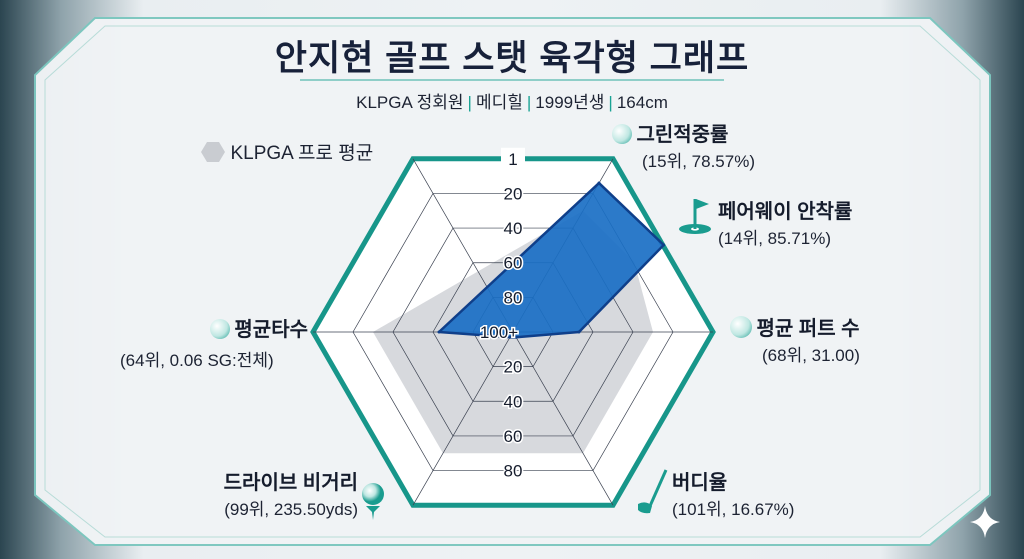 The image size is (1024, 559). What do you see at coordinates (271, 330) in the screenshot?
I see `axis-name: 평균타수` at bounding box center [271, 330].